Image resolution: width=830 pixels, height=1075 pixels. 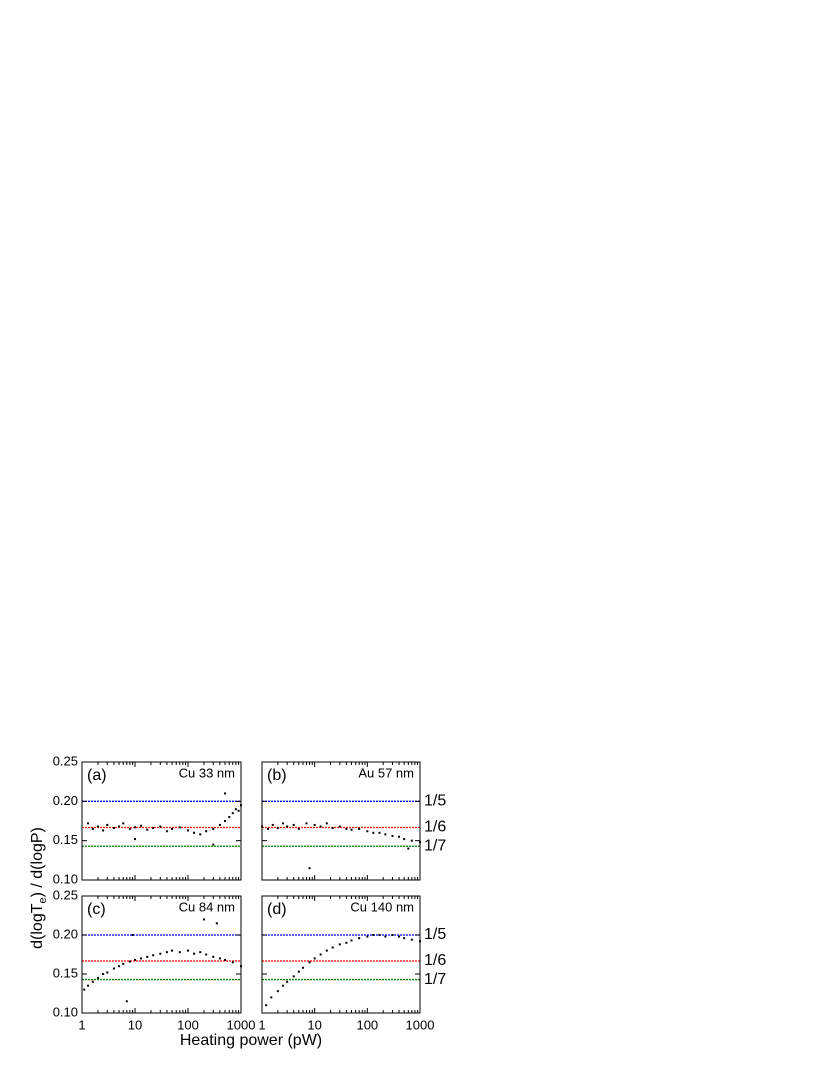 I want to click on x-axis-label: Heating power (pW), so click(x=251, y=1040).